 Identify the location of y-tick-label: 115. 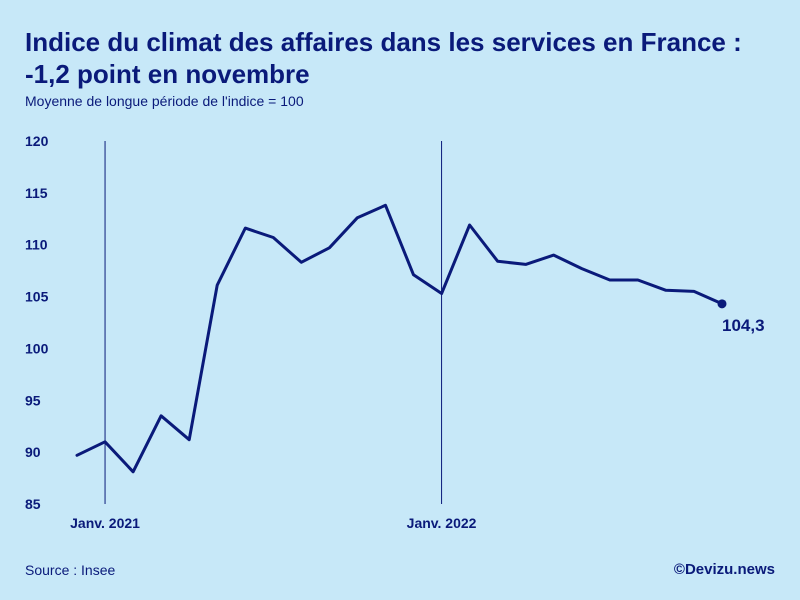
(36, 193).